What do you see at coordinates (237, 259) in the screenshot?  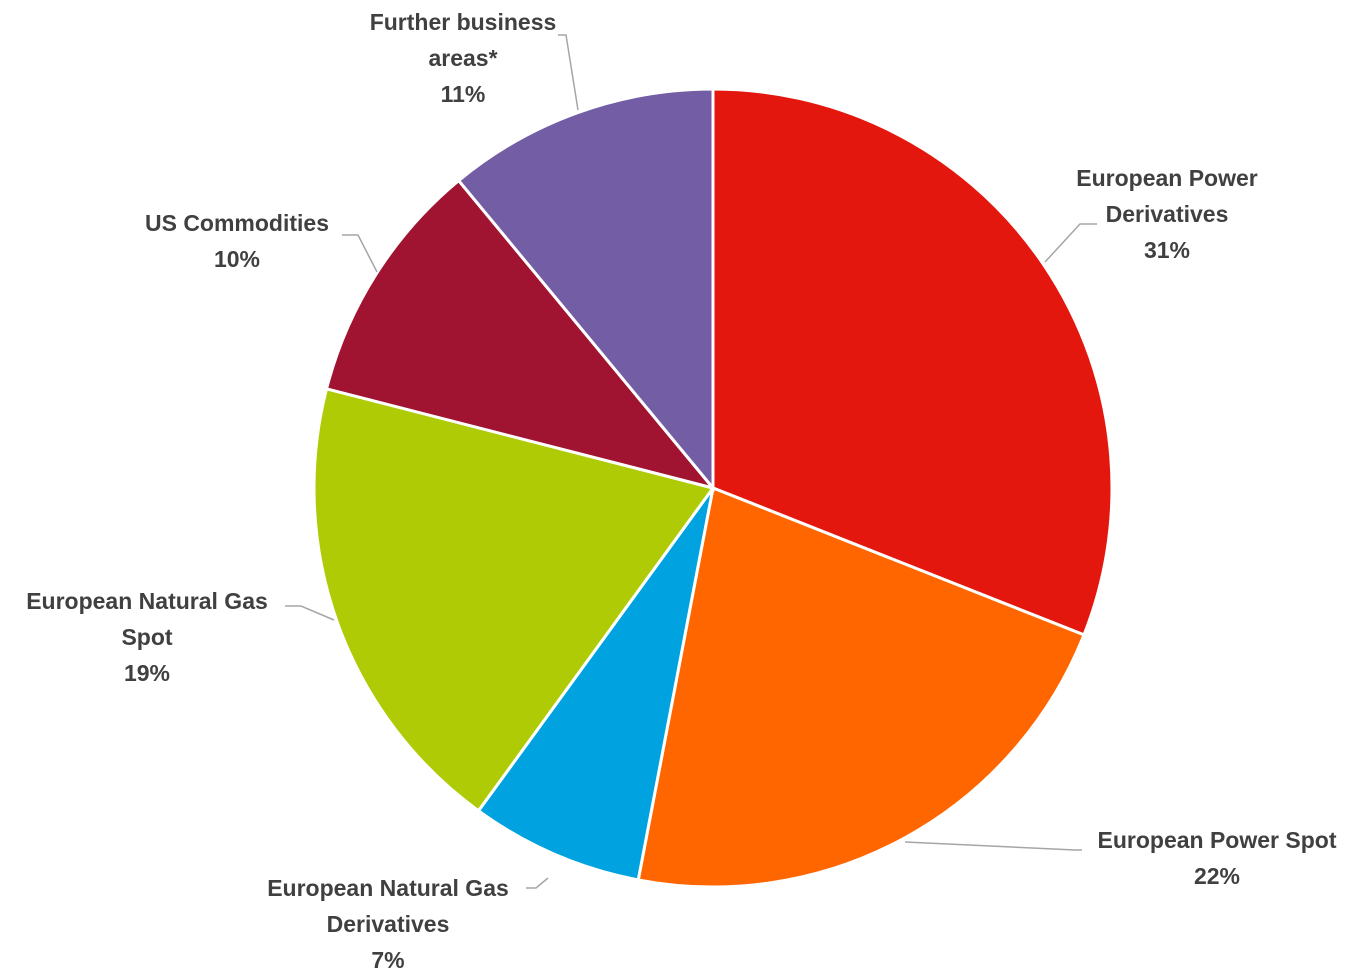 I see `slice-percent-label: 10%` at bounding box center [237, 259].